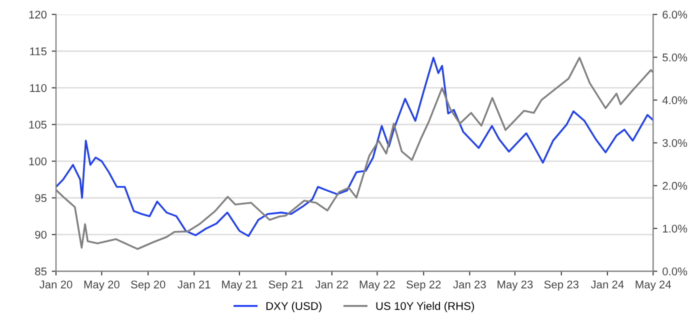 The width and height of the screenshot is (700, 321). Describe the element at coordinates (675, 272) in the screenshot. I see `y2-tick-label: 0.0%` at that location.